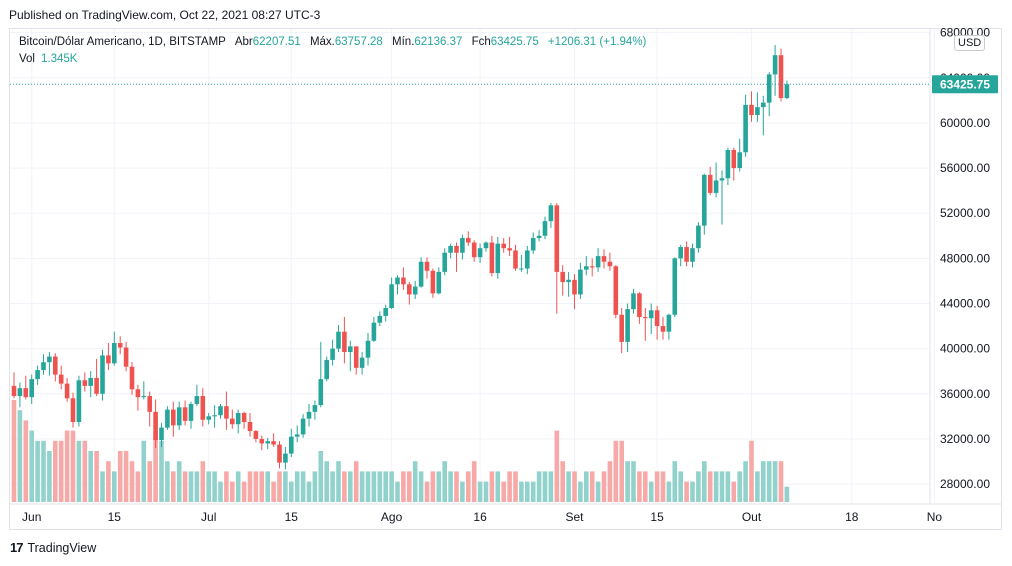 This screenshot has width=1012, height=566. What do you see at coordinates (505, 513) in the screenshot?
I see `time-axis: Jun 15 Jul 15 Ago 16 Set 15 Out 18 No` at bounding box center [505, 513].